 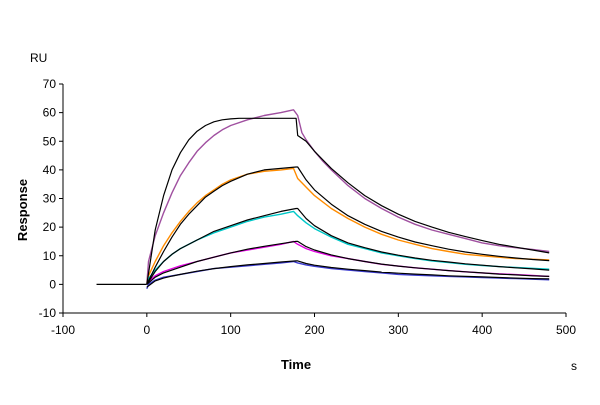 What do you see at coordinates (50, 256) in the screenshot?
I see `y-tick-label: 10` at bounding box center [50, 256].